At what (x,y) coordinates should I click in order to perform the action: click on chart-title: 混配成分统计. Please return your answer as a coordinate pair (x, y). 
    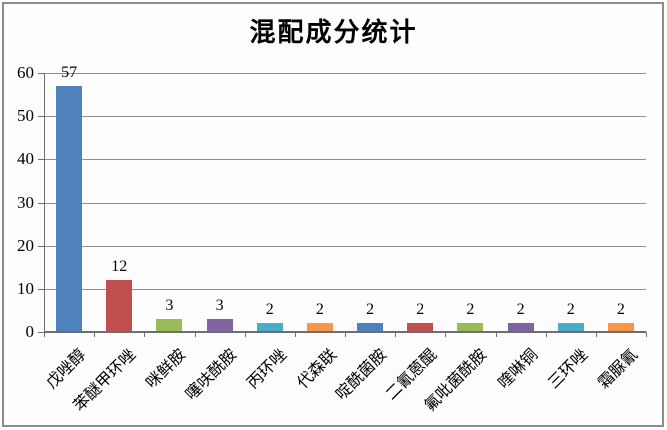
    Looking at the image, I should click on (333, 32).